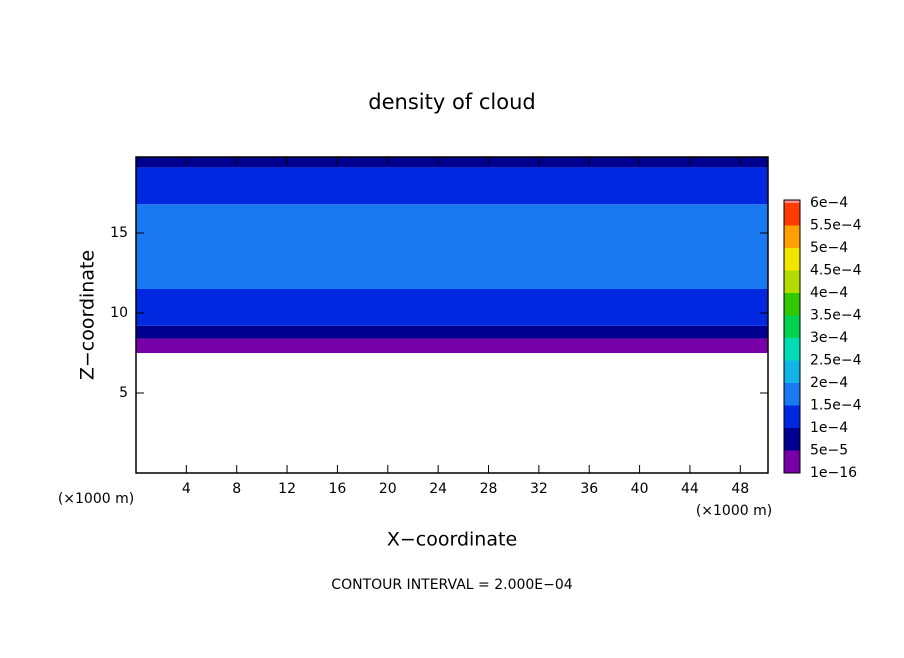 The image size is (904, 658). I want to click on y-tick-label: 10, so click(119, 313).